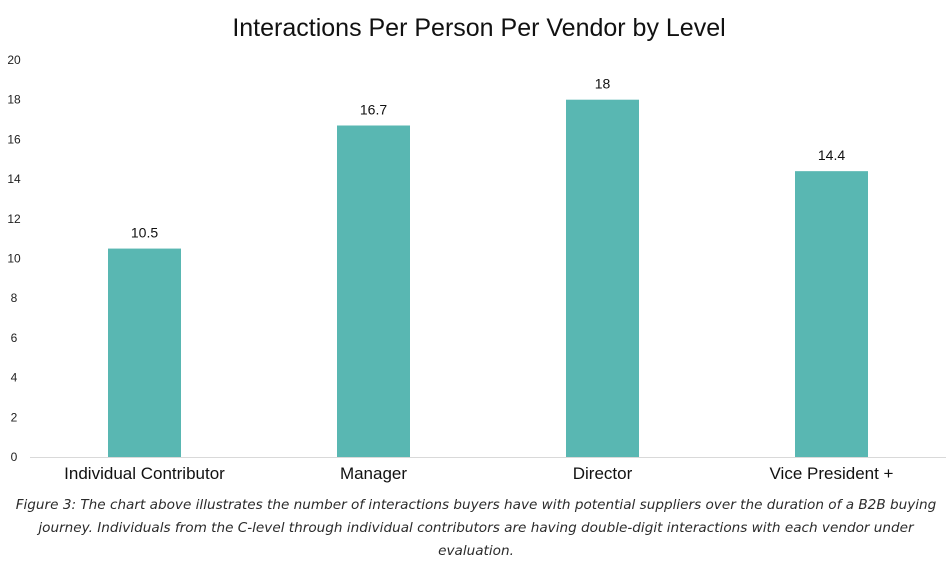 The image size is (952, 566). What do you see at coordinates (603, 84) in the screenshot?
I see `data-label: 18` at bounding box center [603, 84].